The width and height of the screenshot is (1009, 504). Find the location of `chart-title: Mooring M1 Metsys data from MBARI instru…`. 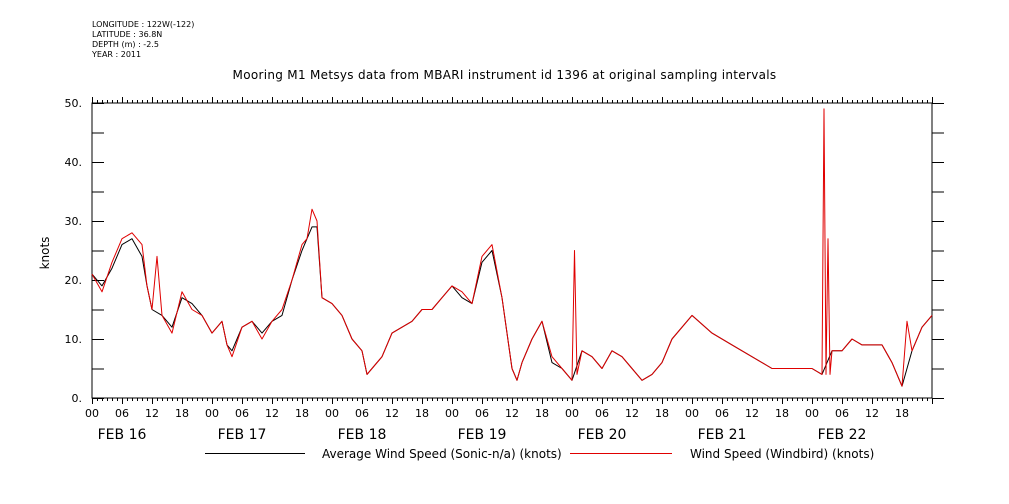

chart-title: Mooring M1 Metsys data from MBARI instru… is located at coordinates (504, 75).